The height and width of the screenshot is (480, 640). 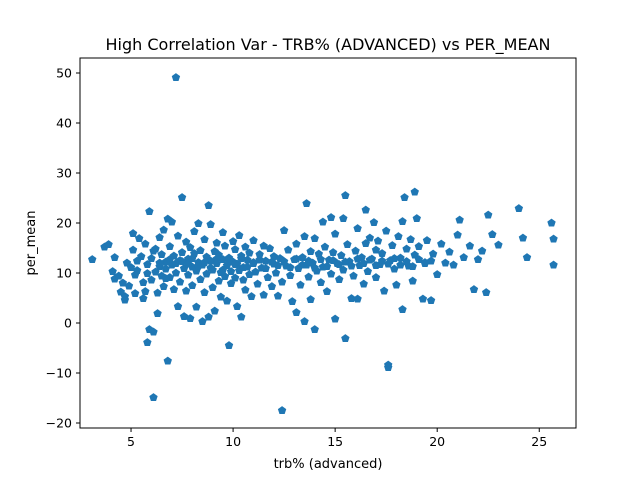 What do you see at coordinates (63, 248) in the screenshot?
I see `y-axis-ticks: −20 −10 0 10 20 30 40 50` at bounding box center [63, 248].